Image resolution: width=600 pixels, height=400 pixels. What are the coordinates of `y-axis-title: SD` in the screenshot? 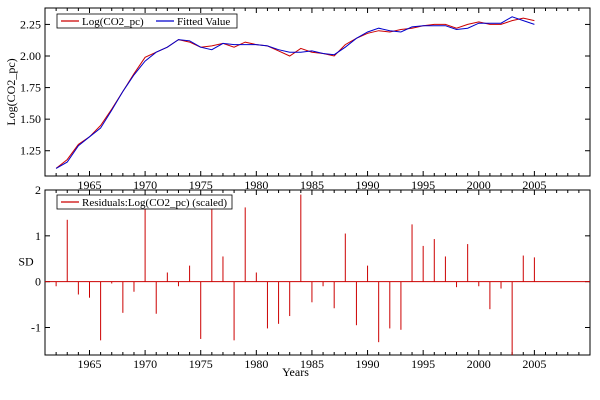 It's located at (26, 262).